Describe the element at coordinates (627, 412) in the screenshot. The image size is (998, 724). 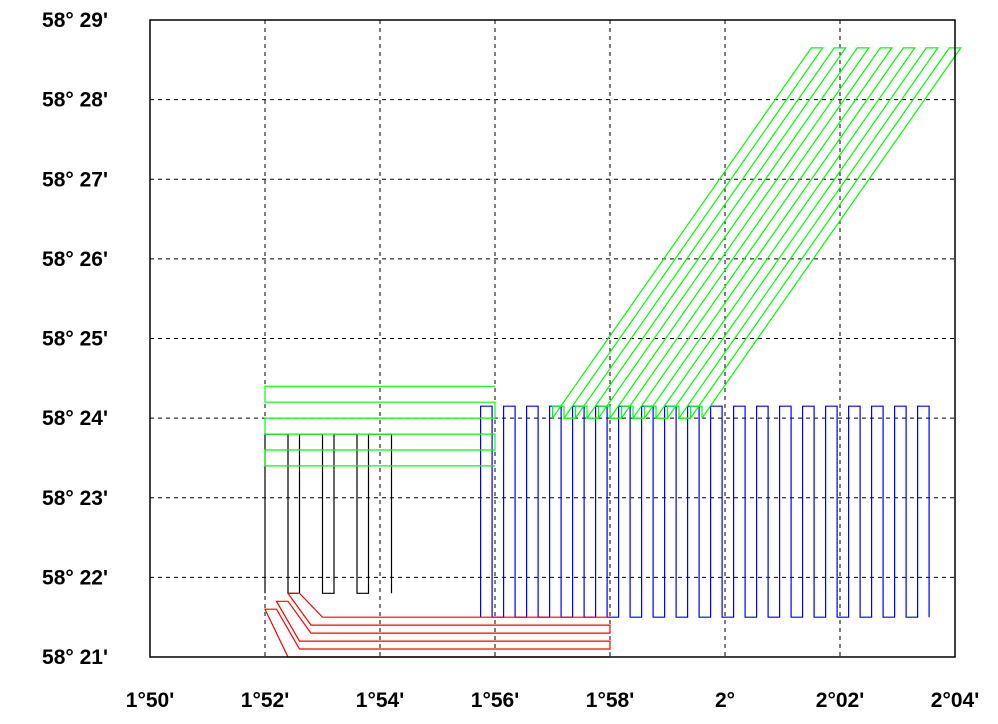
I see `series-3-track` at that location.